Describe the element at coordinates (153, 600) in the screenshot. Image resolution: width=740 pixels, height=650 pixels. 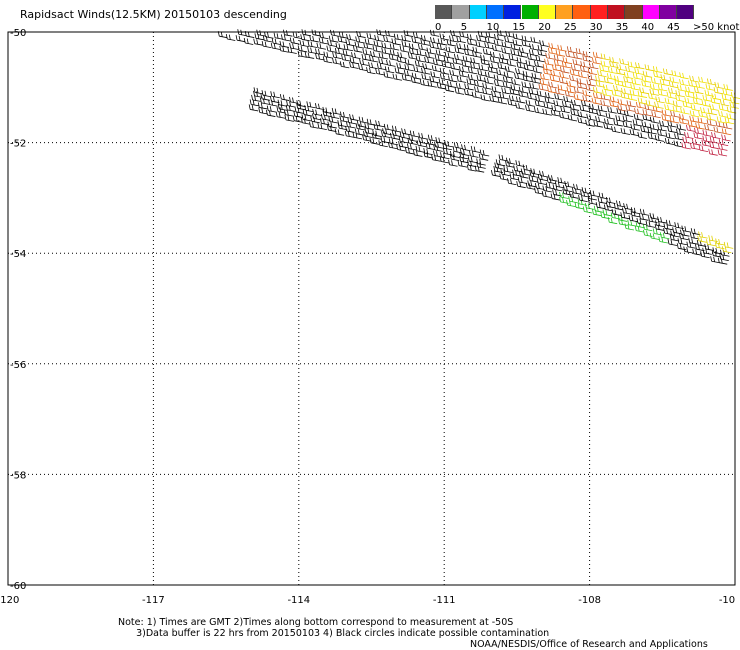
I see `lon-tick-label: -117` at that location.